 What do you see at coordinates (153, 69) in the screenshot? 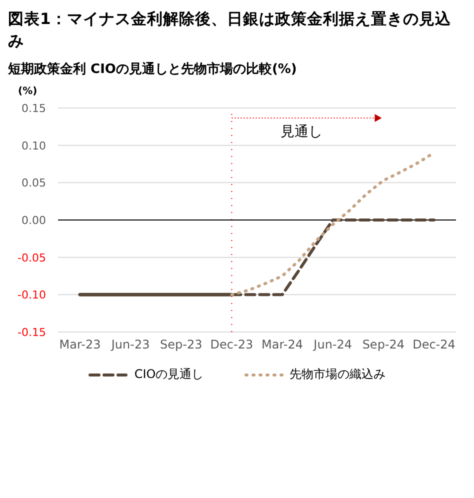
I see `chart-subtitle: 短期政策金利 CIOの見通しと先物市場の比較(%)` at bounding box center [153, 69].